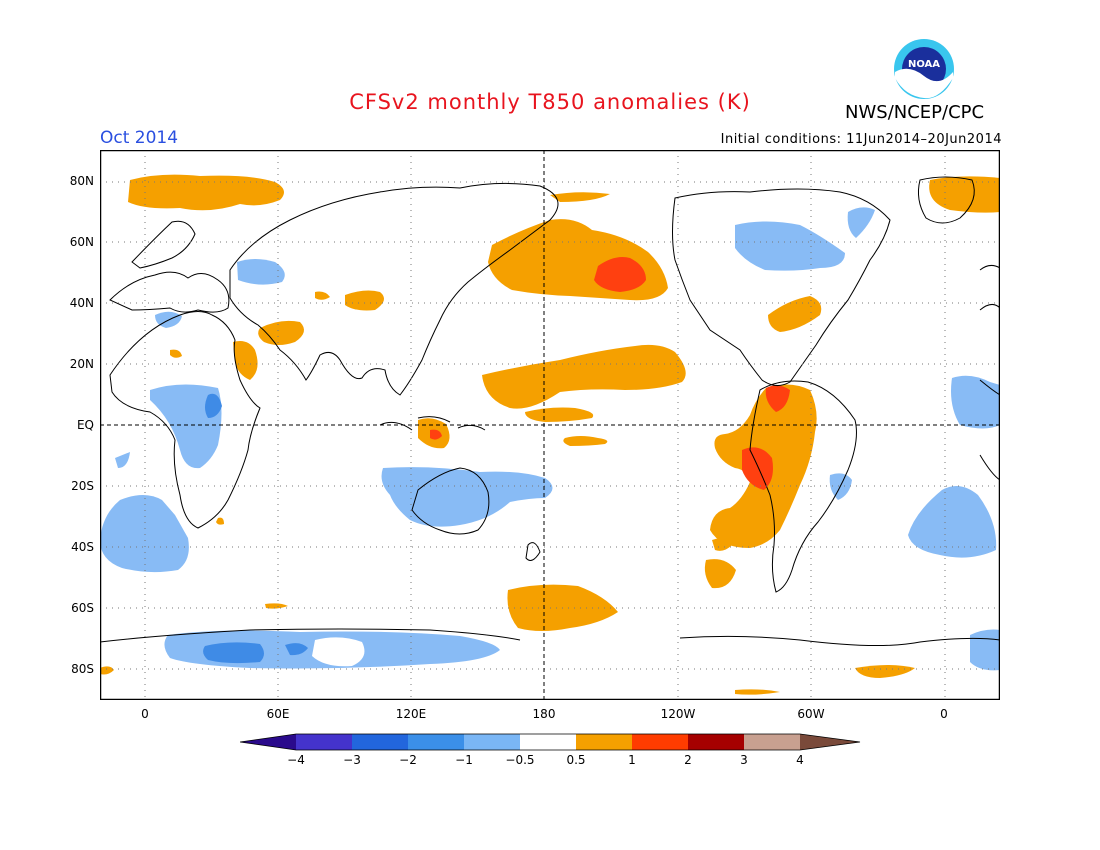 The width and height of the screenshot is (1100, 850). Describe the element at coordinates (255, 528) in the screenshot. I see `negative-anomaly-cores` at that location.